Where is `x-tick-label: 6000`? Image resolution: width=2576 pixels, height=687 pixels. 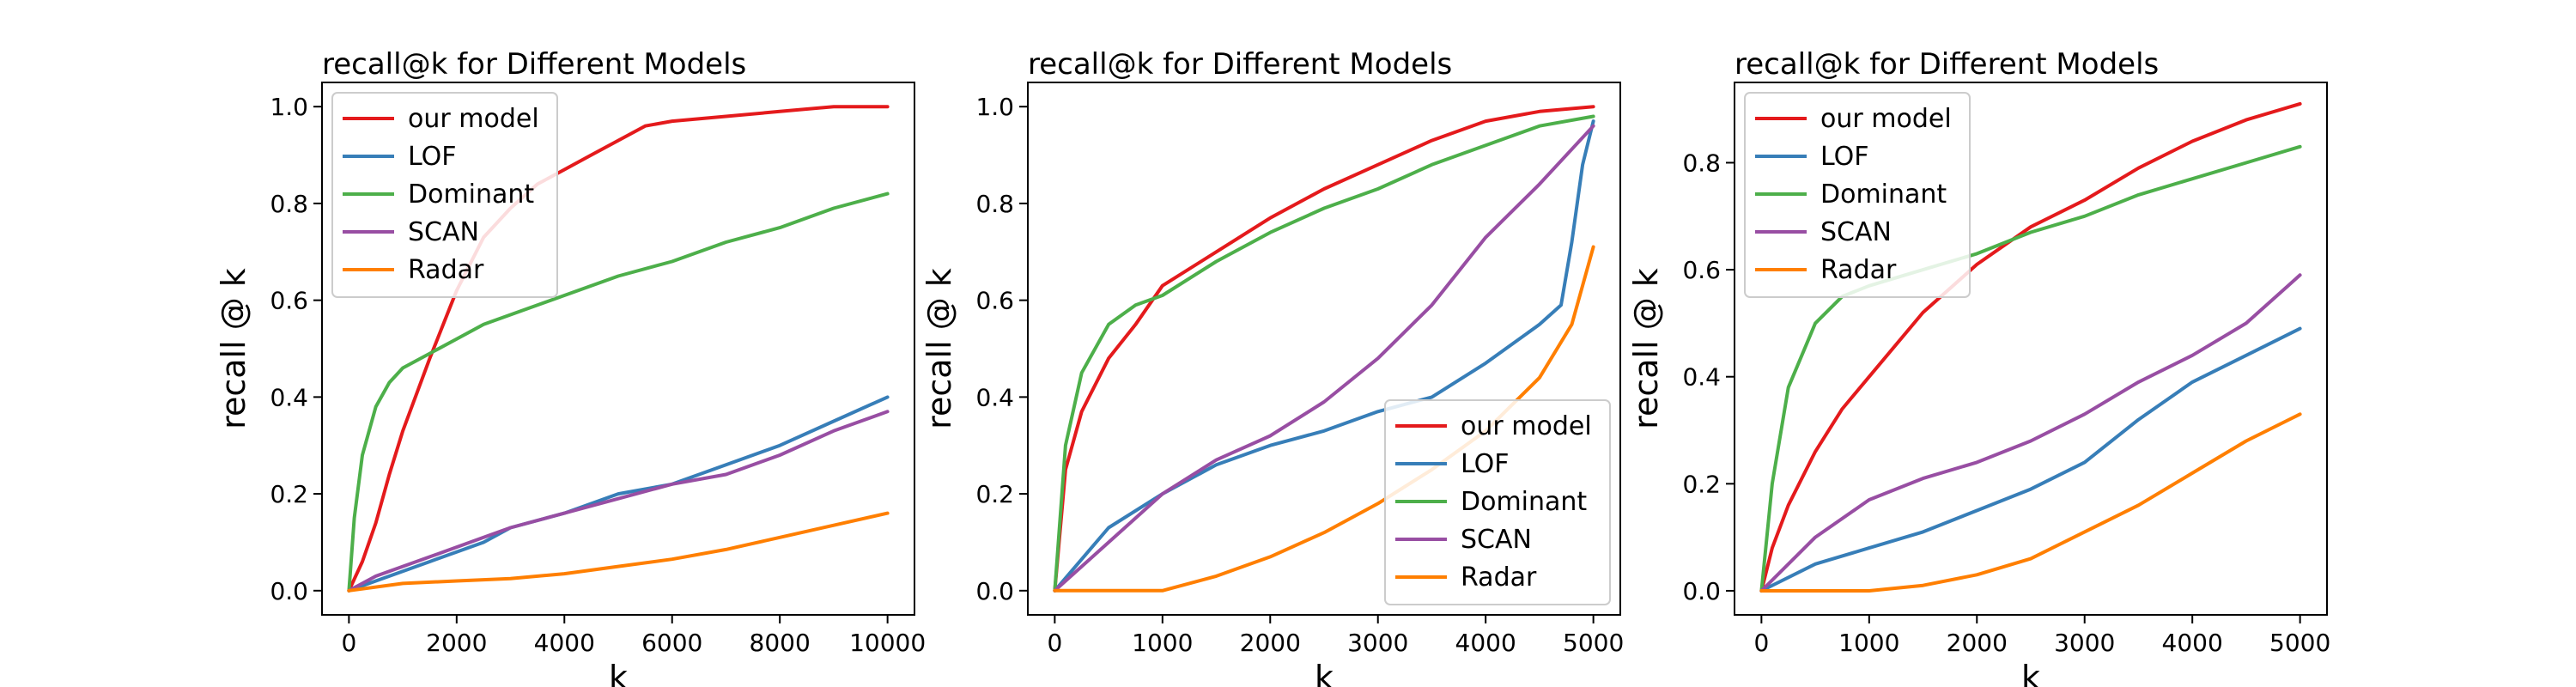 x-tick-label: 6000 is located at coordinates (671, 643).